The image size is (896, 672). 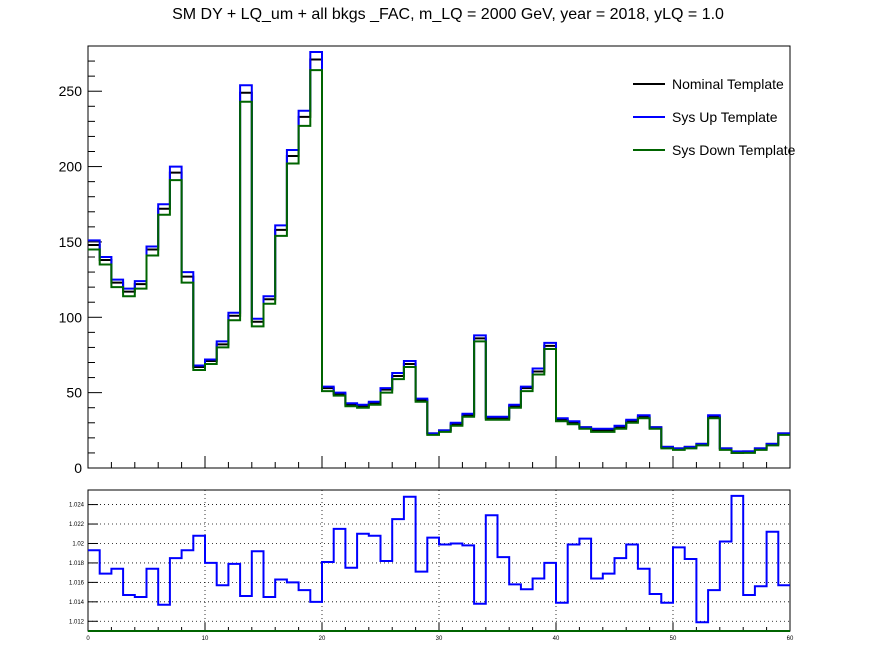 What do you see at coordinates (725, 117) in the screenshot?
I see `legend-entry-1: Sys Up Template` at bounding box center [725, 117].